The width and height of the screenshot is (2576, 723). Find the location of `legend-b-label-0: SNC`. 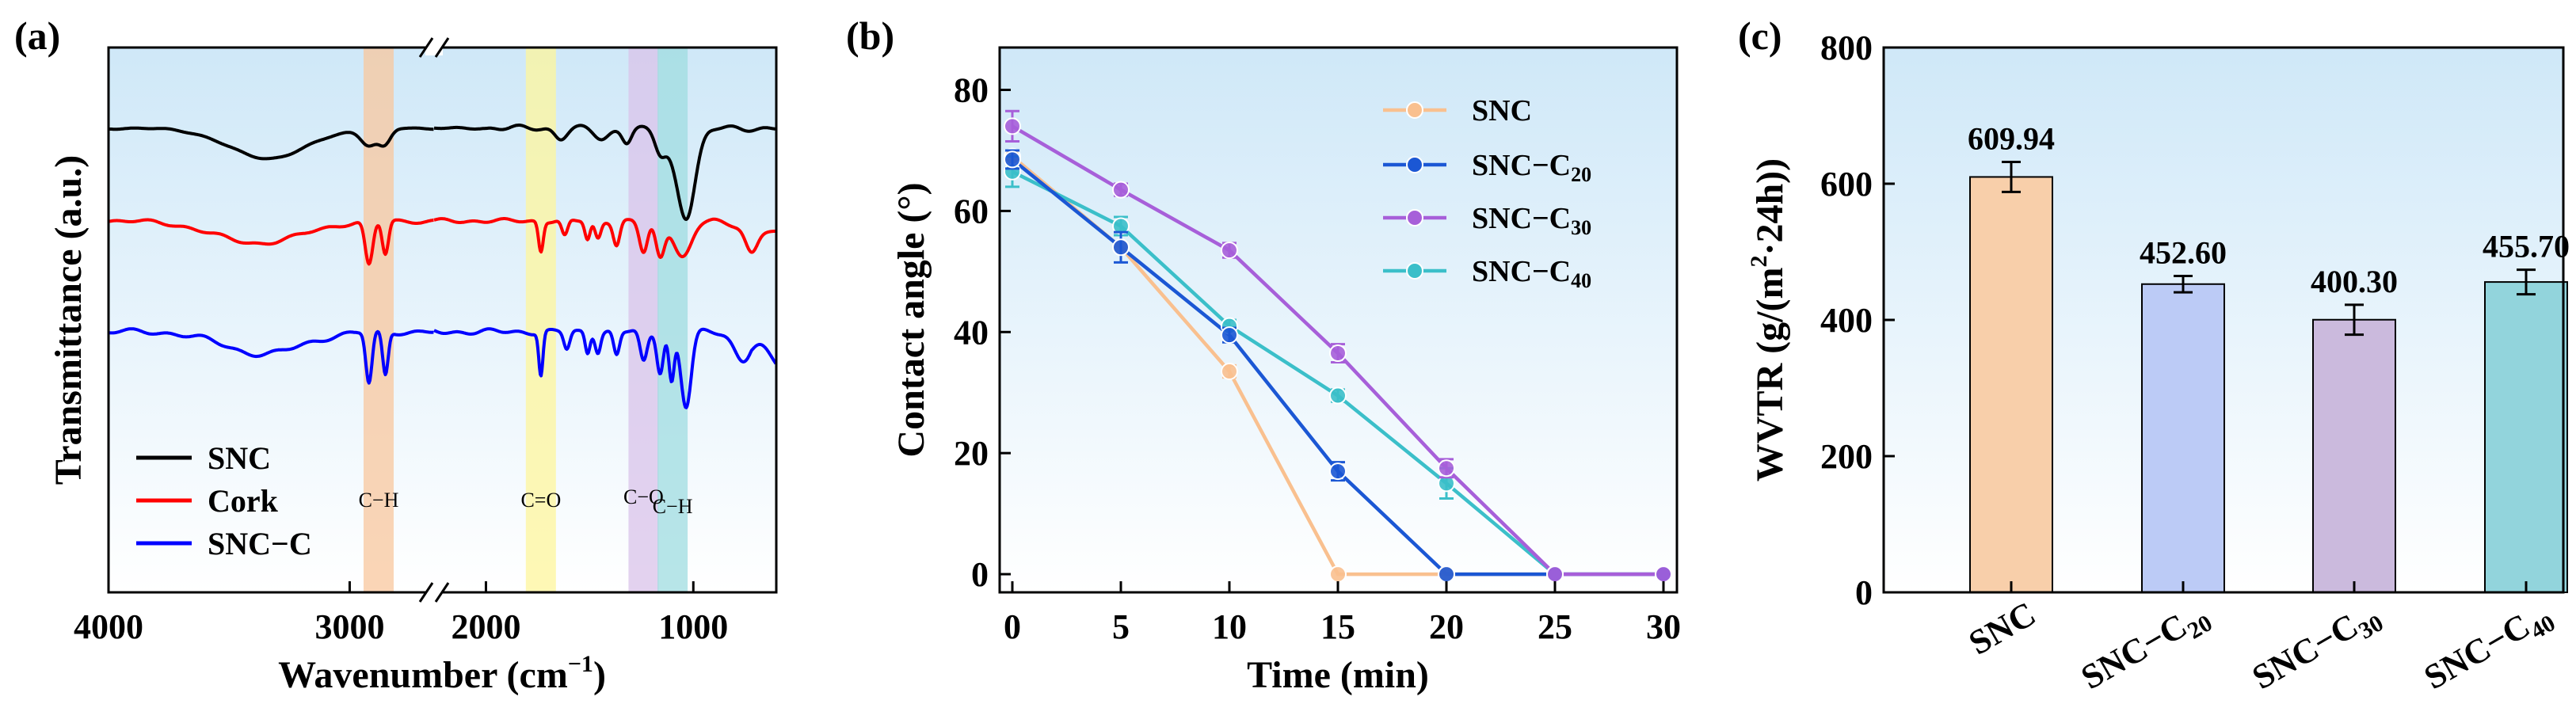

legend-b-label-0: SNC is located at coordinates (1502, 110).